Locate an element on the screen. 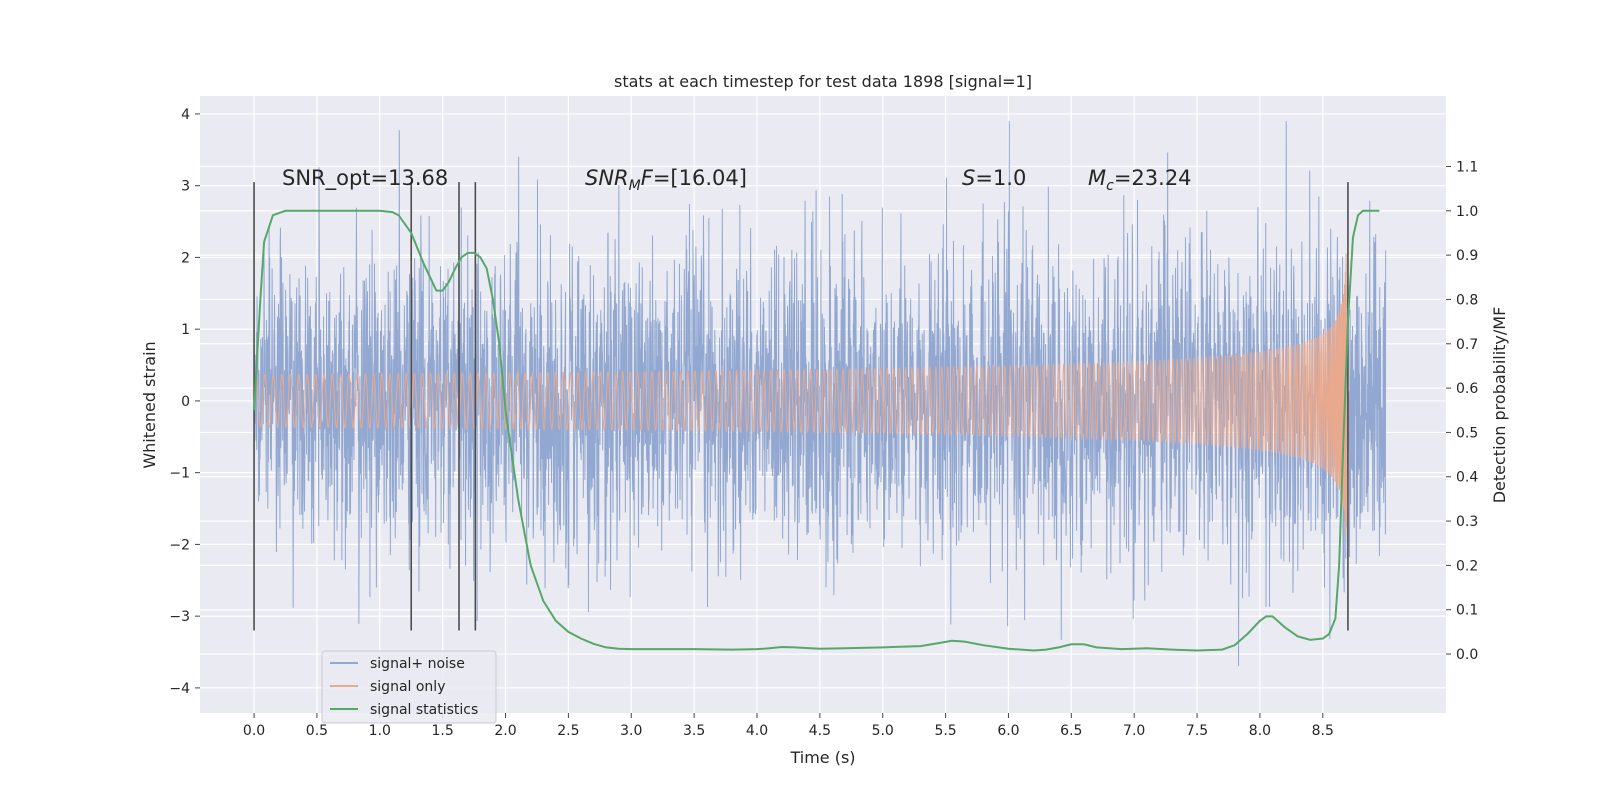  y2-tick-label: 0.1 is located at coordinates (1467, 611).